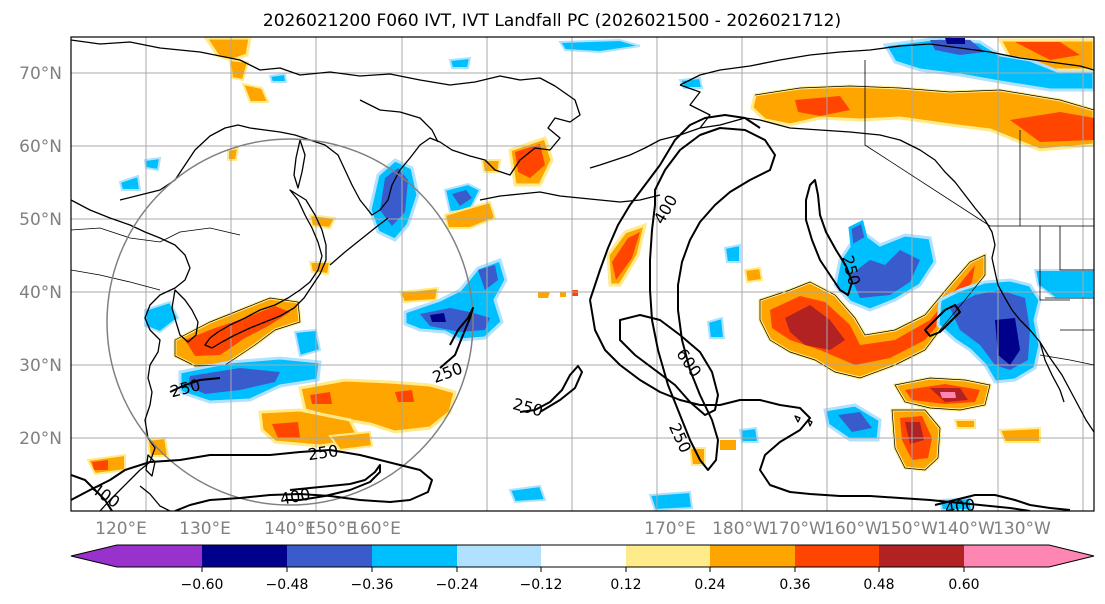 This screenshot has height=604, width=1105. Describe the element at coordinates (287, 585) in the screenshot. I see `colorbar-tick-label: −0.48` at that location.